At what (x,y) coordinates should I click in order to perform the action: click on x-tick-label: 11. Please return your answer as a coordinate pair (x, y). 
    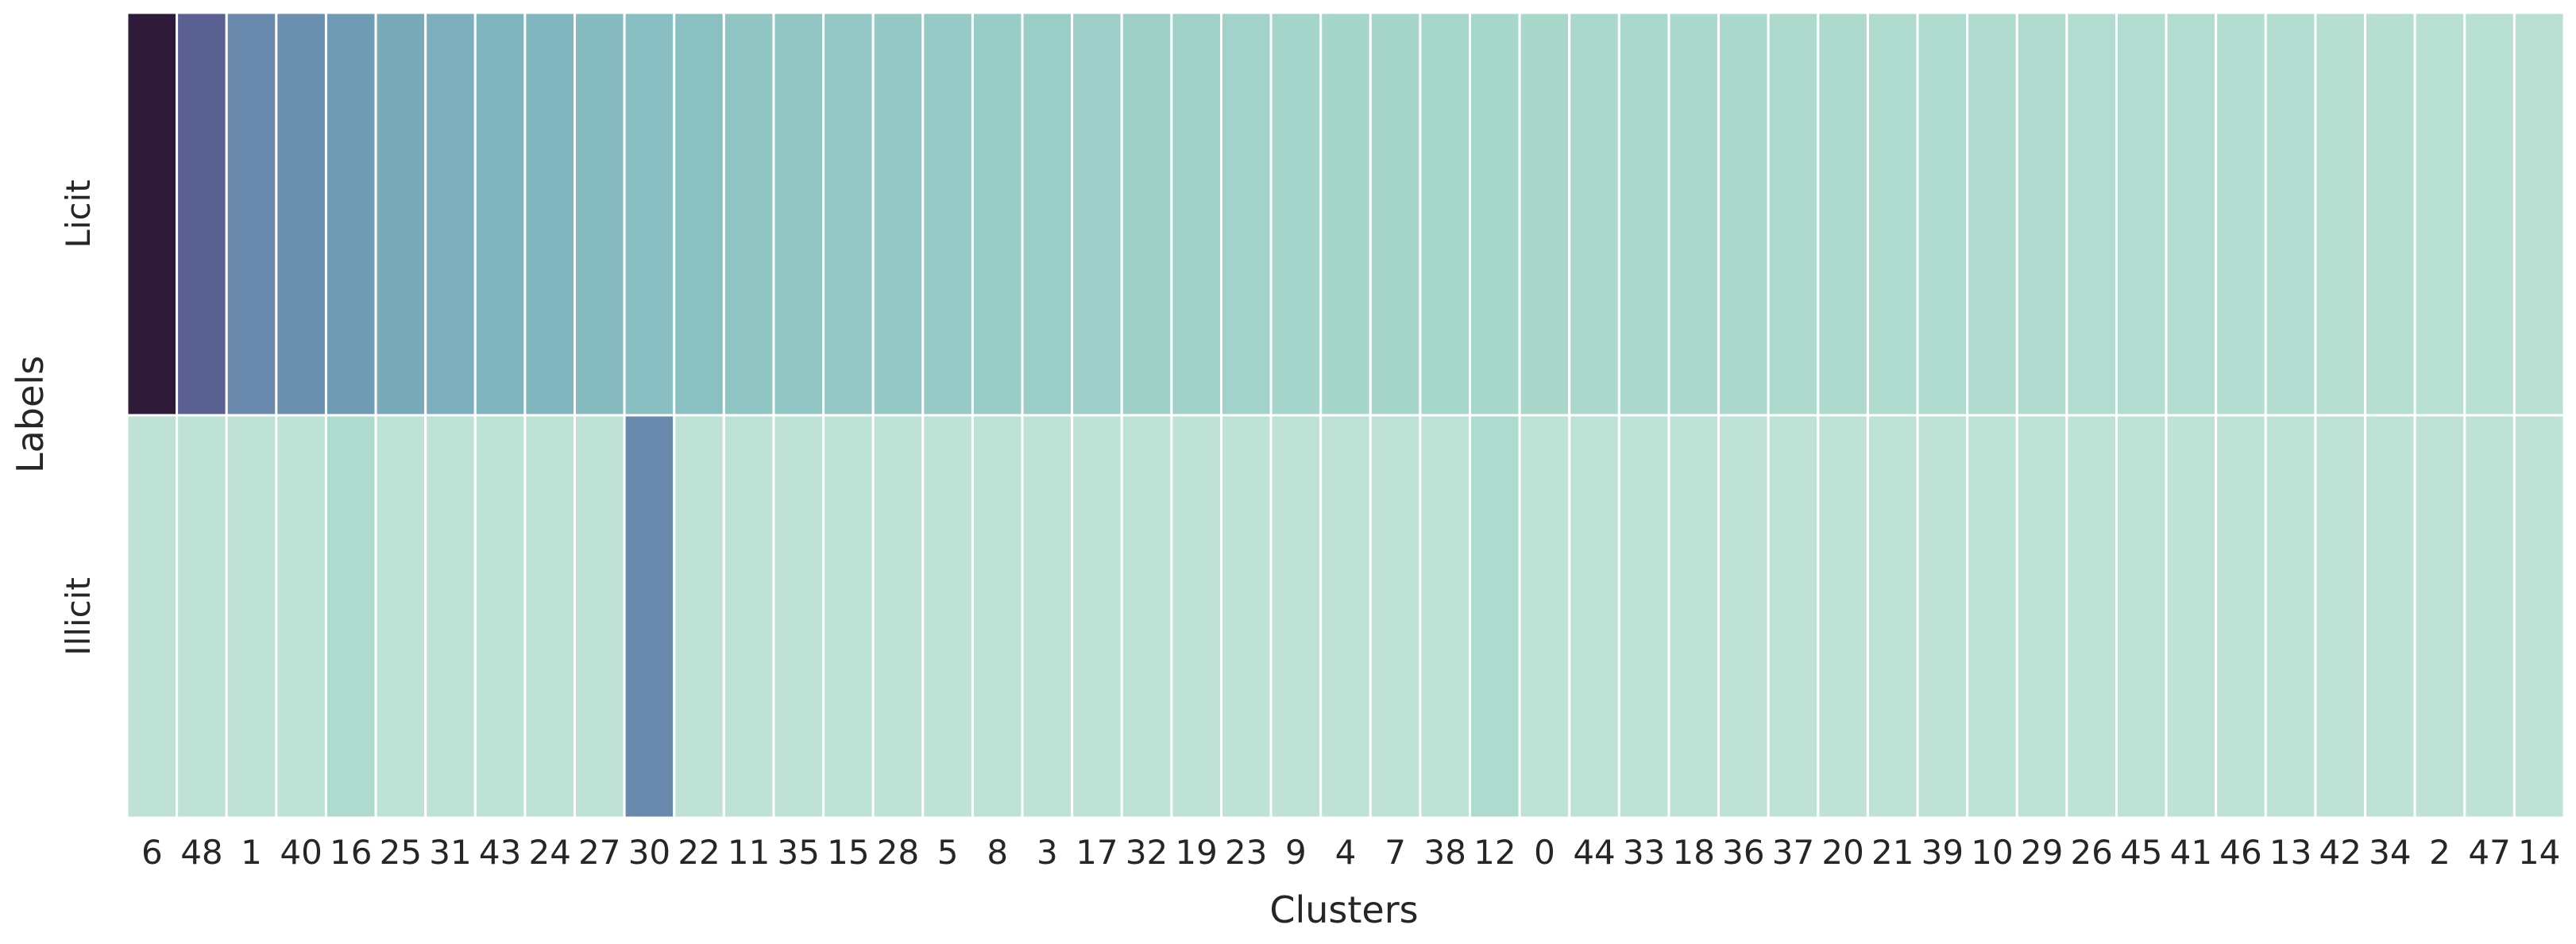
    Looking at the image, I should click on (749, 852).